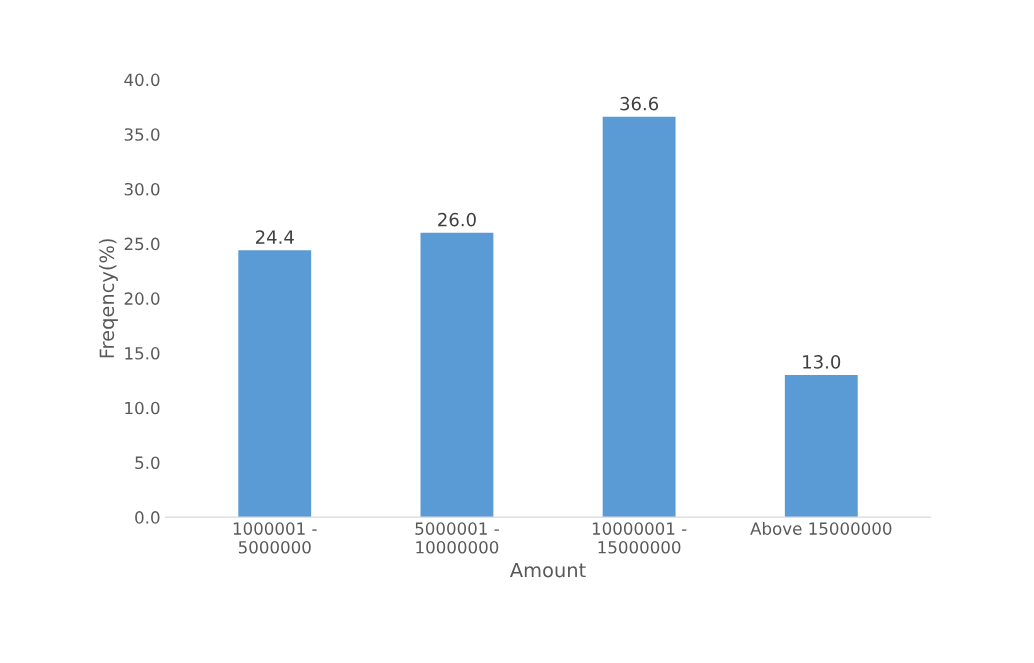 This screenshot has width=1034, height=663. Describe the element at coordinates (142, 353) in the screenshot. I see `y-tick-label: 15.0` at that location.